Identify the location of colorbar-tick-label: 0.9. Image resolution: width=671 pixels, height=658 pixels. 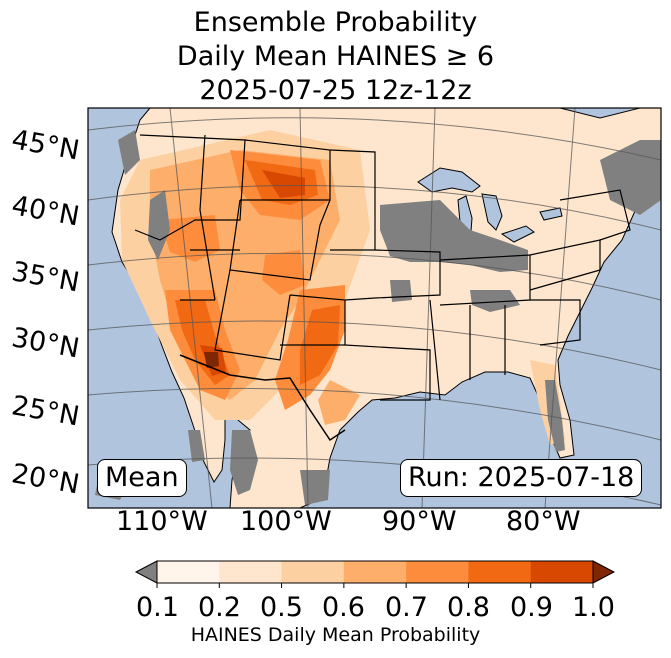
(531, 607).